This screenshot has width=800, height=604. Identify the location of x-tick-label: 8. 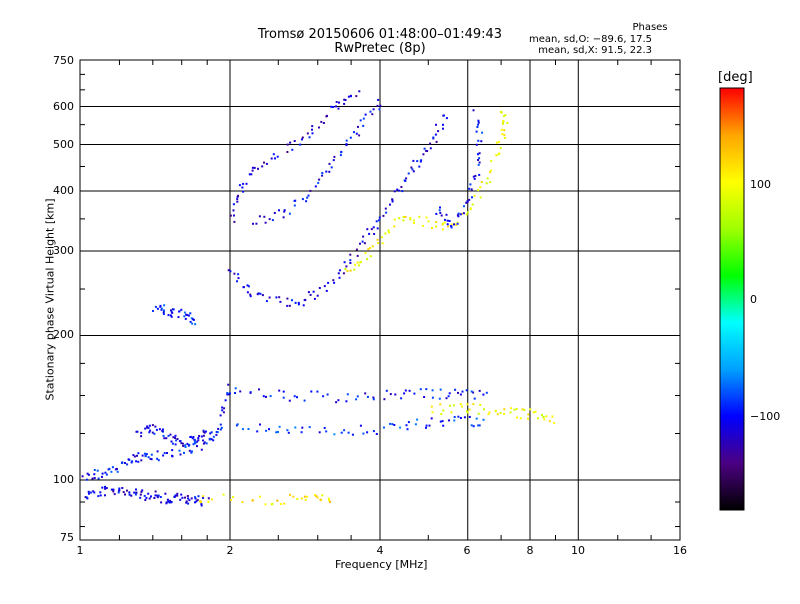
(530, 550).